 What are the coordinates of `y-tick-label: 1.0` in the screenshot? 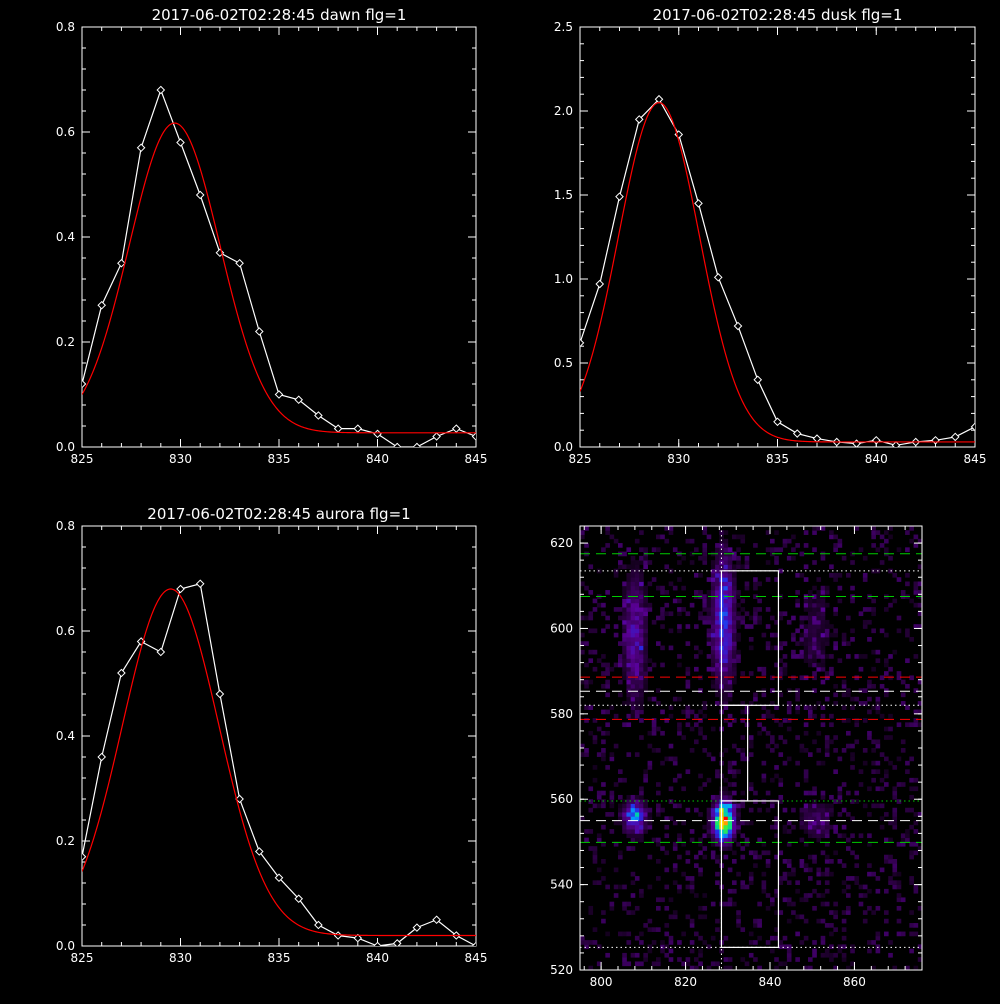 It's located at (563, 279).